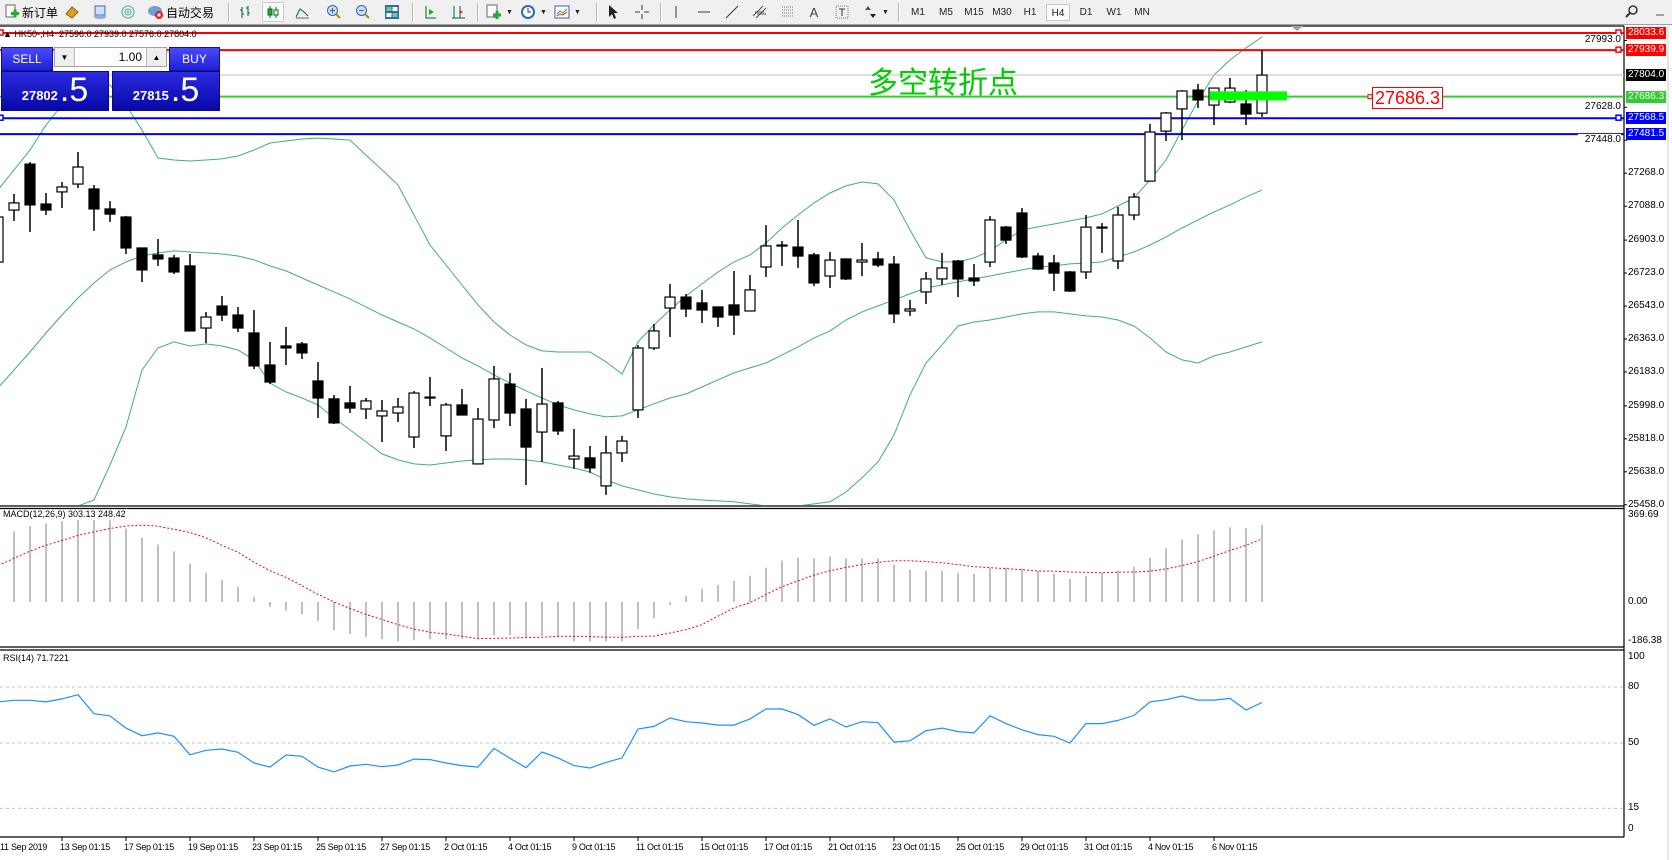 The width and height of the screenshot is (1672, 860). Describe the element at coordinates (74, 90) in the screenshot. I see `sell-price-fraction: .5` at that location.